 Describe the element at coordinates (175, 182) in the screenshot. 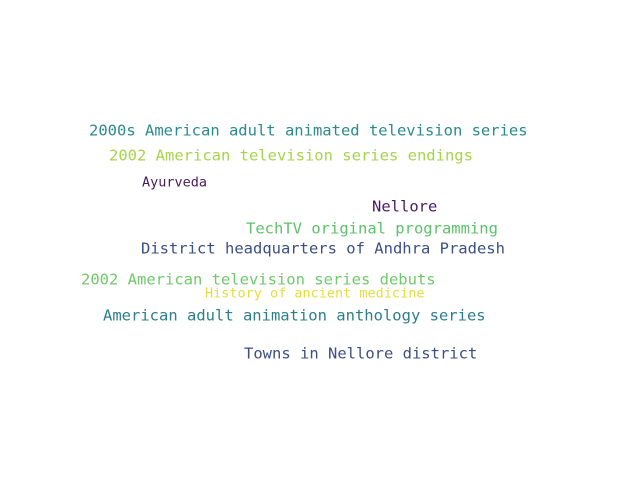

I see `word-ayurveda: Ayurveda` at that location.